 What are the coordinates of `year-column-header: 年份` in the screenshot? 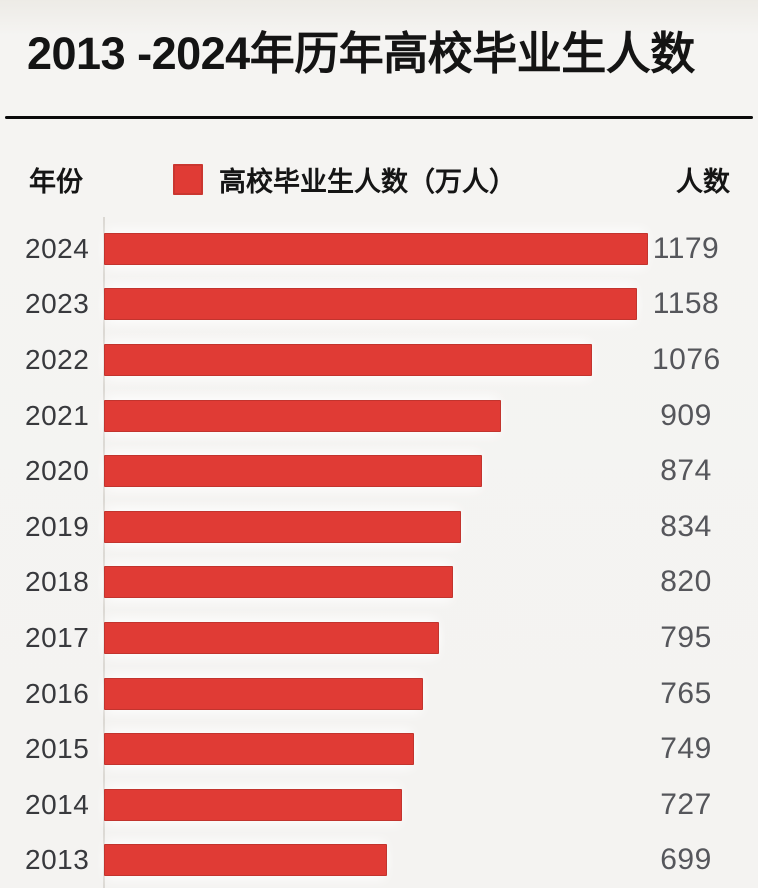 It's located at (56, 181).